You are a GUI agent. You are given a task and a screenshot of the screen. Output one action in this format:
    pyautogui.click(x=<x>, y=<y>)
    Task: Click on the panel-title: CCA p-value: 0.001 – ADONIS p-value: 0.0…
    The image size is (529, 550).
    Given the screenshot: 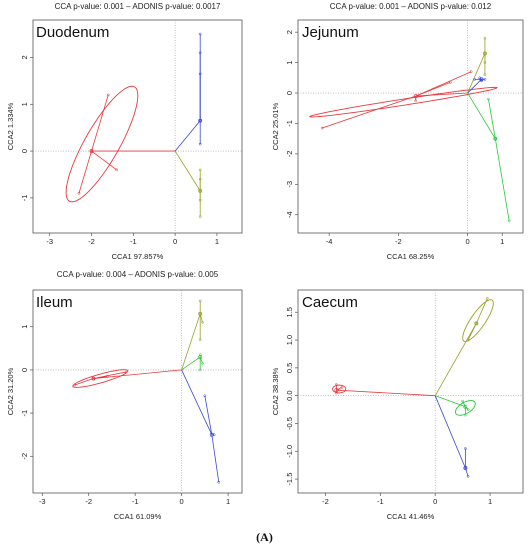 What is the action you would take?
    pyautogui.click(x=411, y=6)
    